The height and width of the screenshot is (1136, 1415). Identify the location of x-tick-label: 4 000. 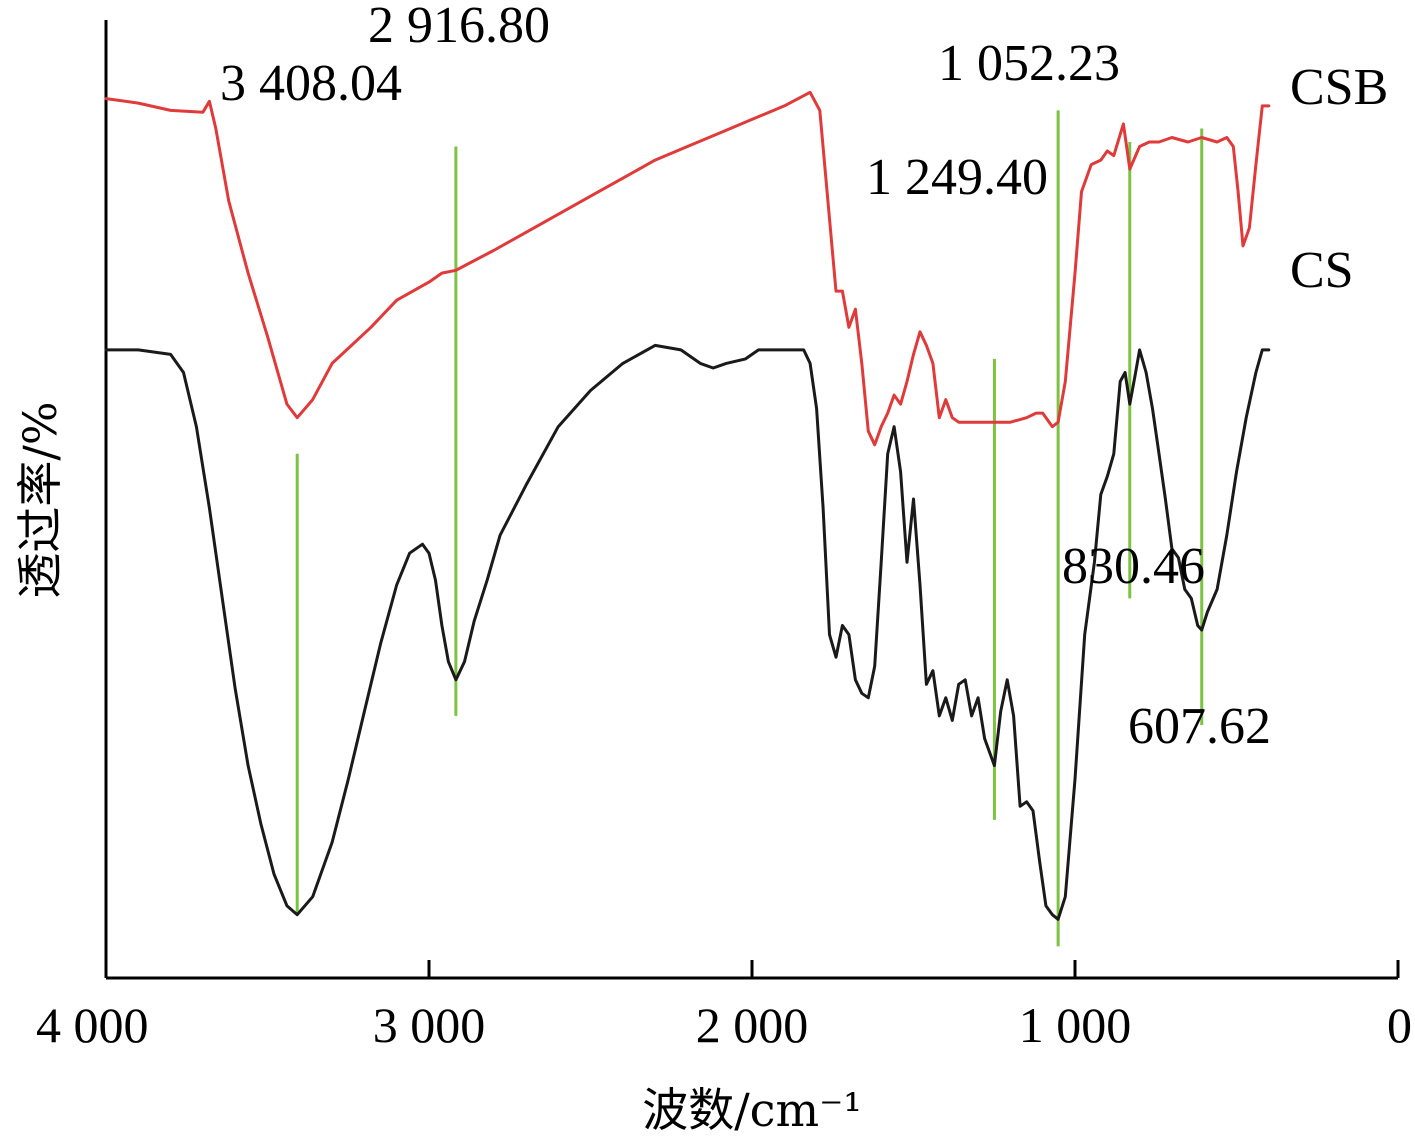
(92, 1025).